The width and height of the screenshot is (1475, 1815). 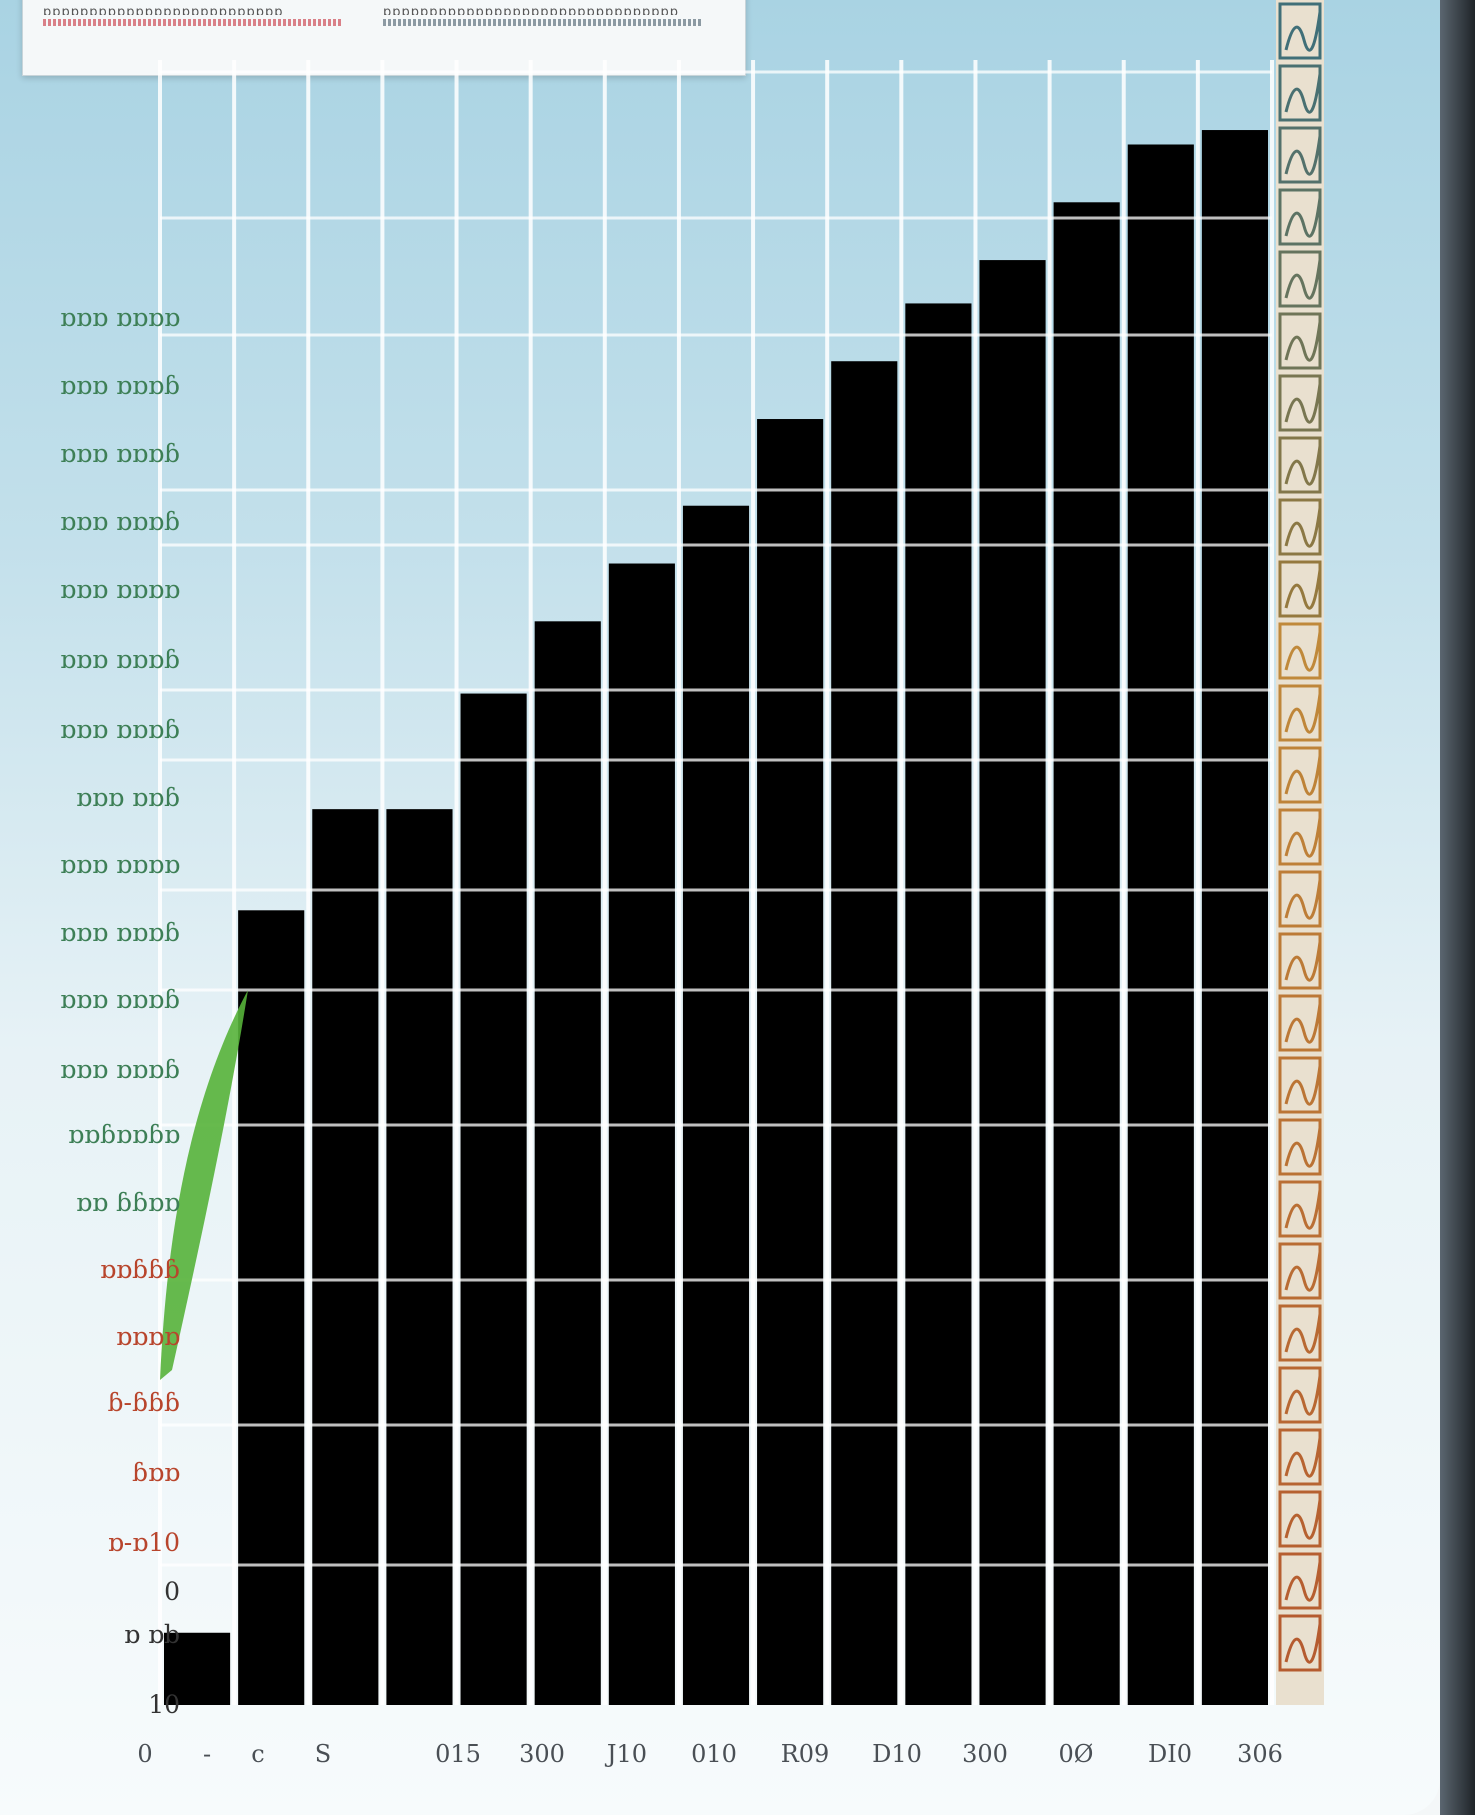 I want to click on leaf-accent, so click(x=204, y=1185).